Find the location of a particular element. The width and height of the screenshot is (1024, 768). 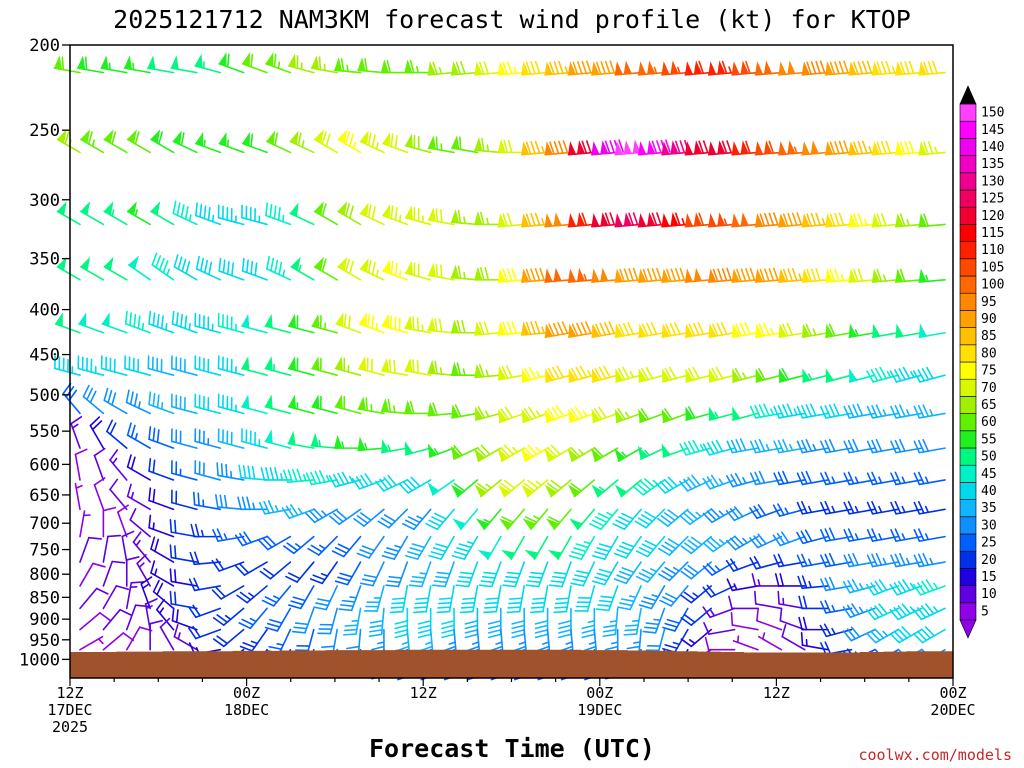

colorbar-label: 90 is located at coordinates (989, 319).